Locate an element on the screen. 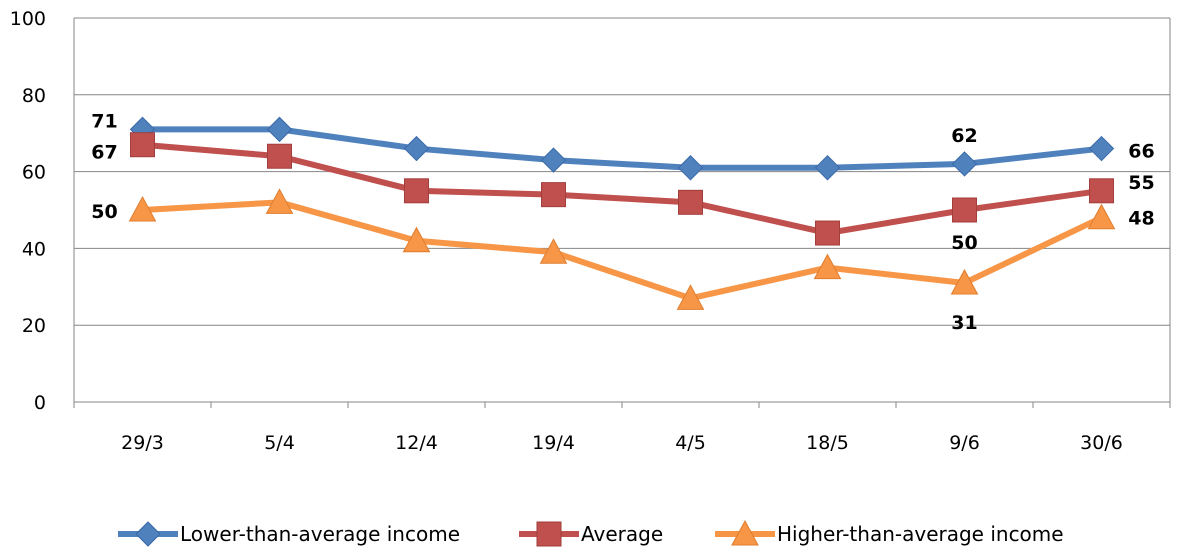  data-label: 67 is located at coordinates (104, 153).